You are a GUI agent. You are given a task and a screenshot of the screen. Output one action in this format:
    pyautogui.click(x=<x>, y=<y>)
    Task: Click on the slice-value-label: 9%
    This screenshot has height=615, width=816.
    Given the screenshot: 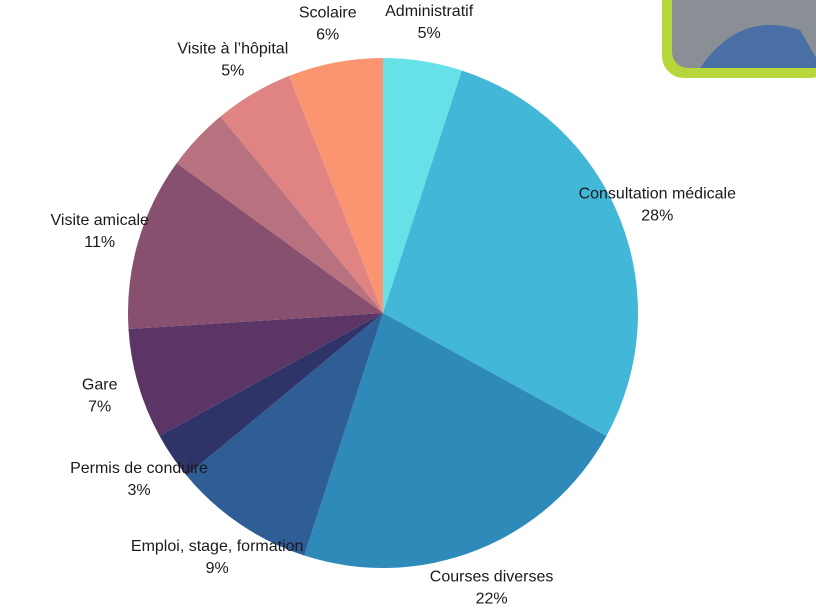 What is the action you would take?
    pyautogui.click(x=217, y=568)
    